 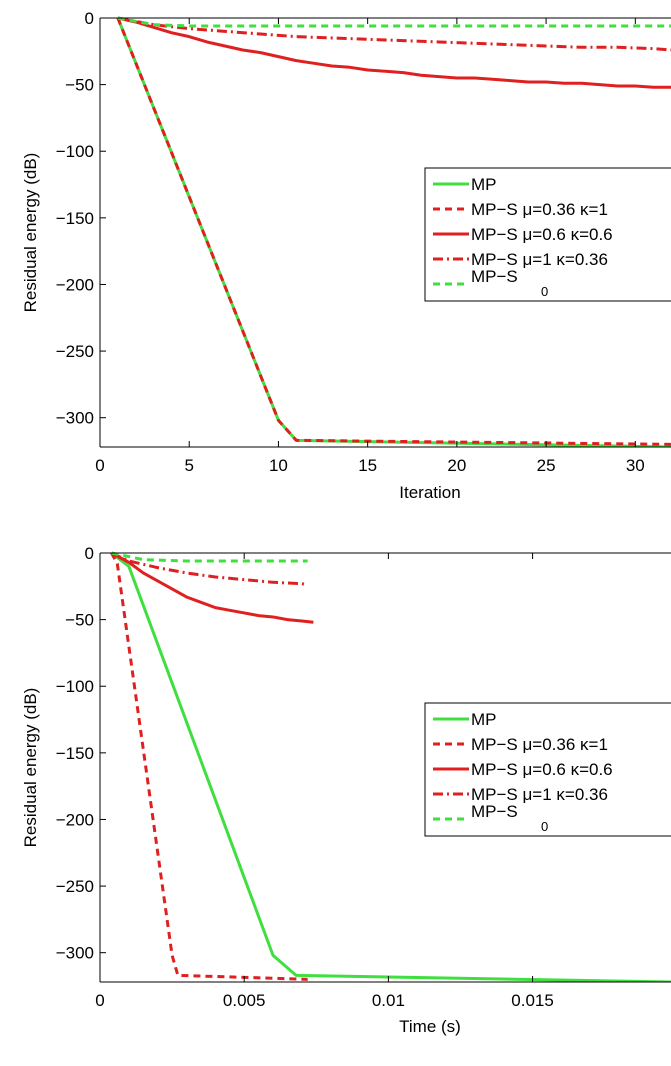 What do you see at coordinates (430, 1026) in the screenshot?
I see `x-axis-label: Time (s)` at bounding box center [430, 1026].